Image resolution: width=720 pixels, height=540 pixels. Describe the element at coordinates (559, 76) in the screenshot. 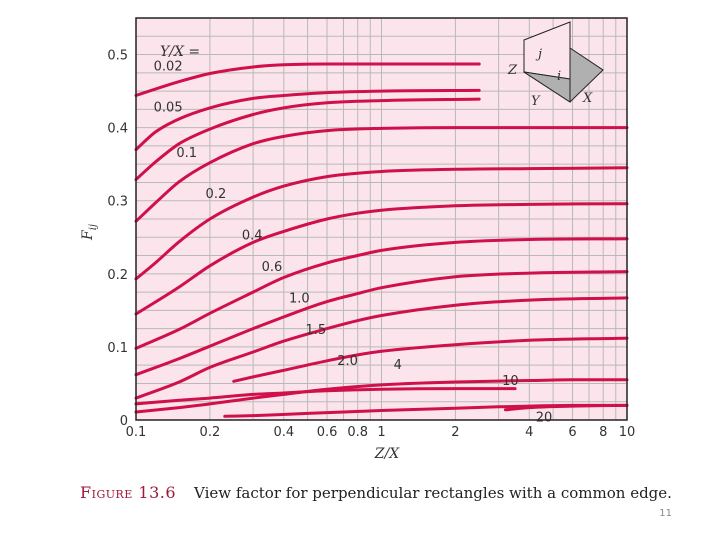

I see `inset-label-i: i` at that location.